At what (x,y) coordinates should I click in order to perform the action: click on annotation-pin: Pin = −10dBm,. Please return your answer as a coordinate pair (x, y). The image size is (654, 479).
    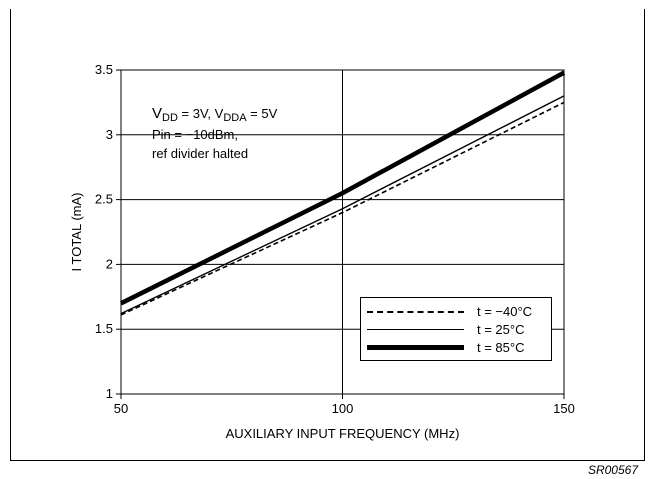
    Looking at the image, I should click on (195, 134).